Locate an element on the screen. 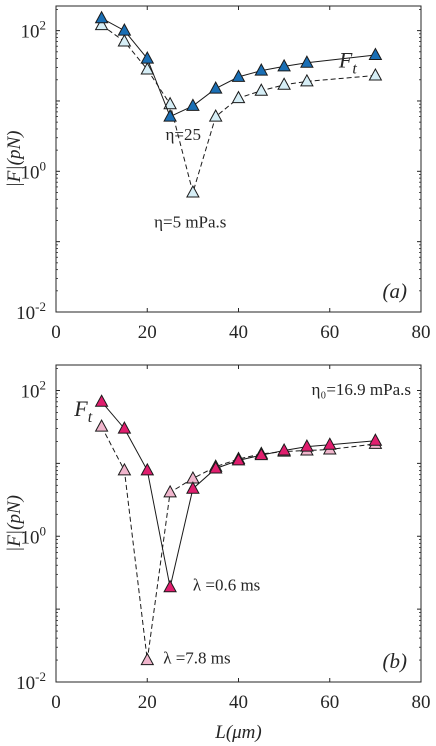 The width and height of the screenshot is (436, 746). annotation-text: λ =7.8 ms is located at coordinates (196, 657).